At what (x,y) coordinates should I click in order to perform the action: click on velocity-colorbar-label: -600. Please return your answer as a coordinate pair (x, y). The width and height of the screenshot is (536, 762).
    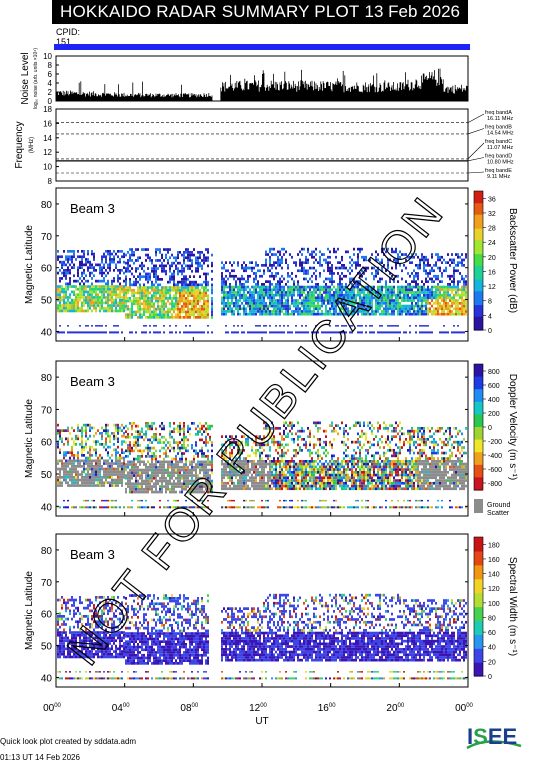
    Looking at the image, I should click on (495, 470).